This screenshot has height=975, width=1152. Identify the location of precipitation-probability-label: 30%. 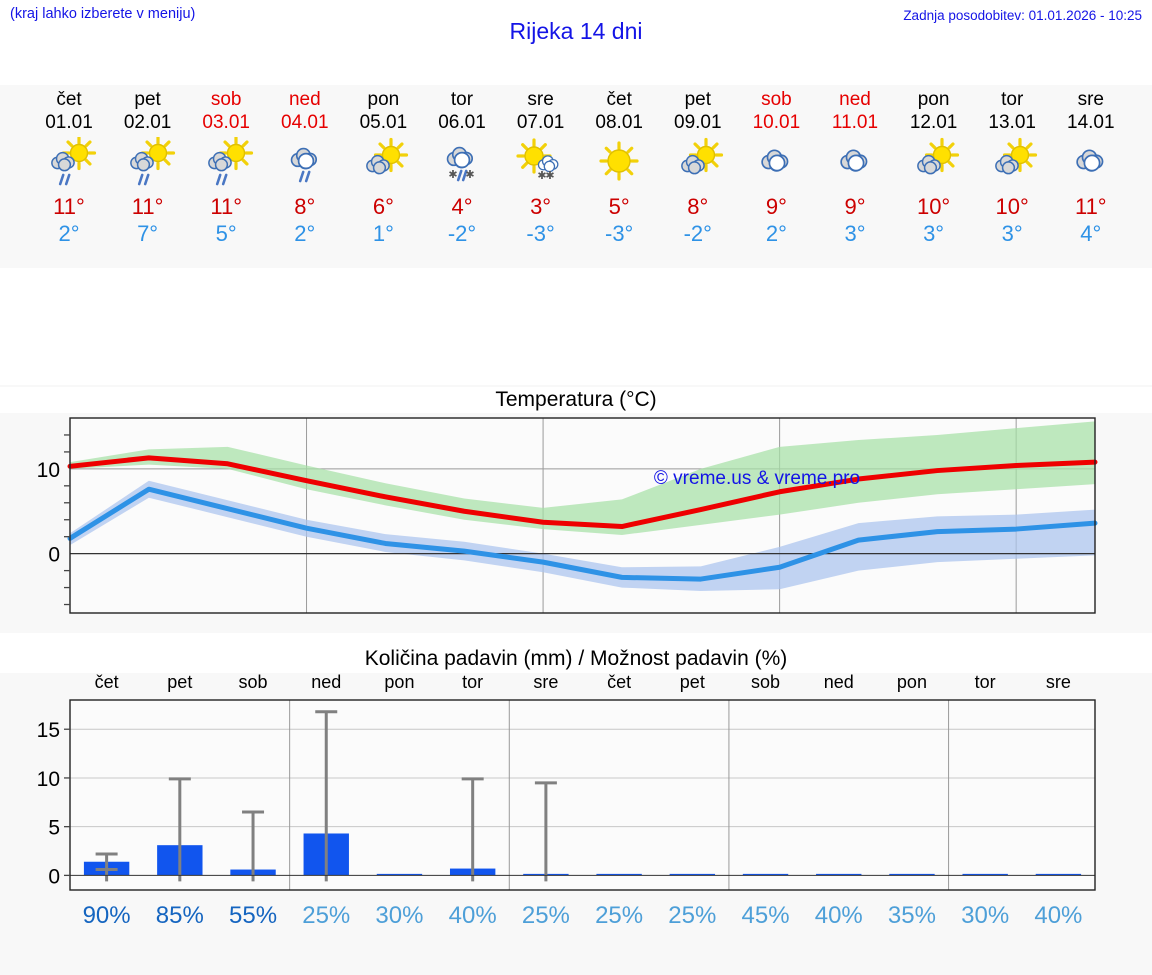
(399, 915).